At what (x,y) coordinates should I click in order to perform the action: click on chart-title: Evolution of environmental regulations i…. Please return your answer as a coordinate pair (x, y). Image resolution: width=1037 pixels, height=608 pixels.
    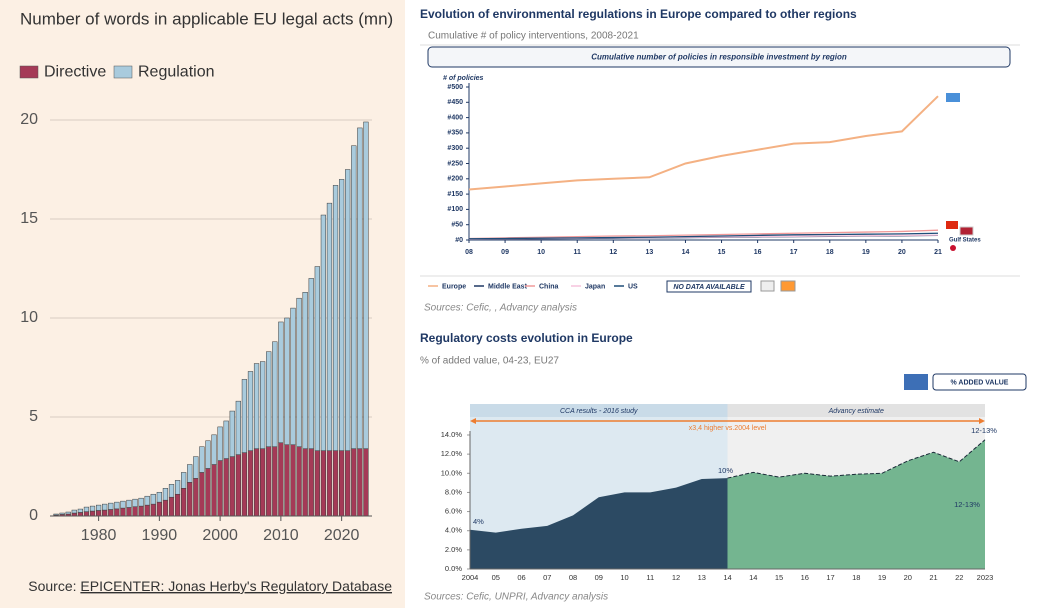
    Looking at the image, I should click on (638, 14).